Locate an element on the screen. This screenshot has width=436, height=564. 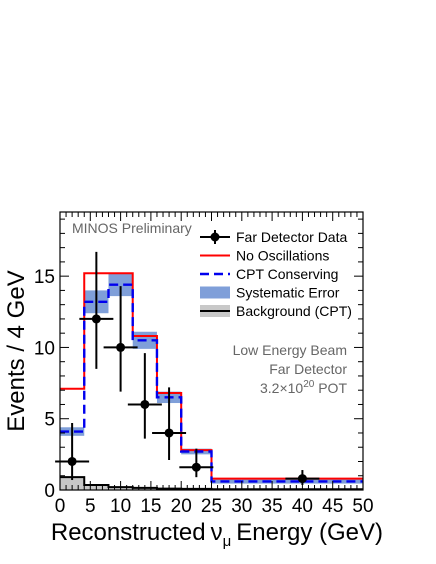
x-tick-label: 5 is located at coordinates (90, 506).